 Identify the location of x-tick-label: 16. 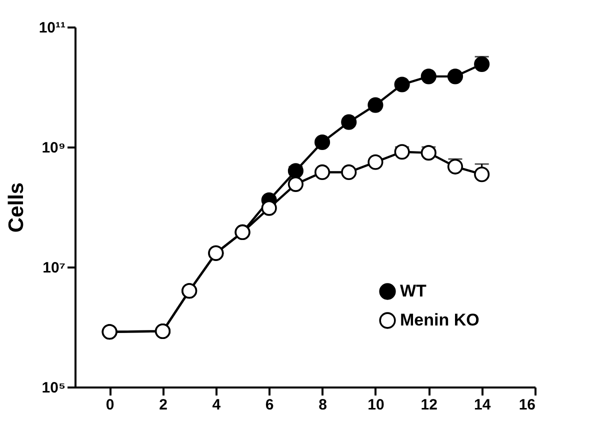
(527, 405).